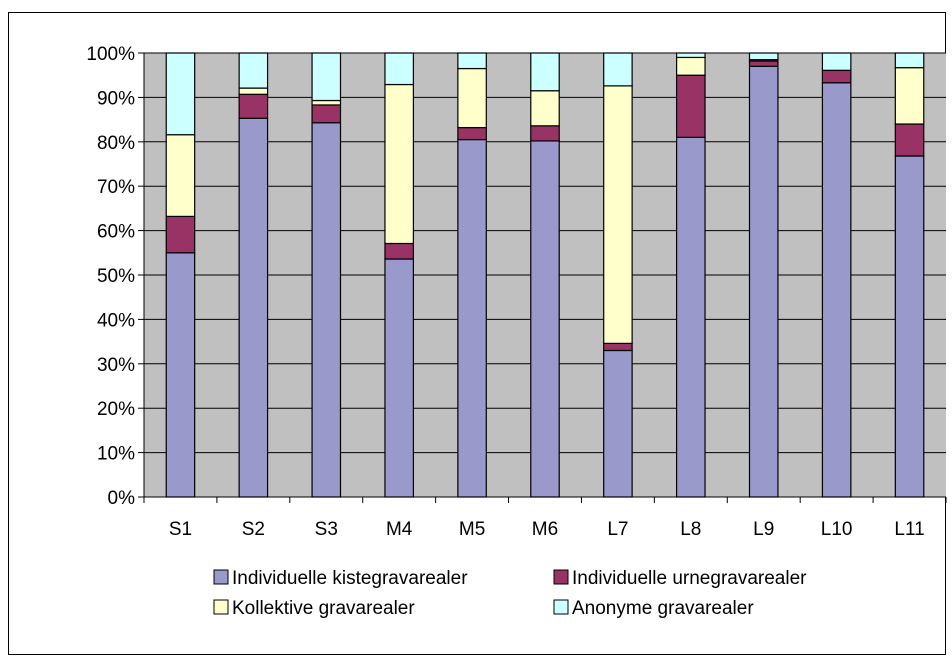 Image resolution: width=952 pixels, height=656 pixels. I want to click on y-tick-label: 60%, so click(116, 232).